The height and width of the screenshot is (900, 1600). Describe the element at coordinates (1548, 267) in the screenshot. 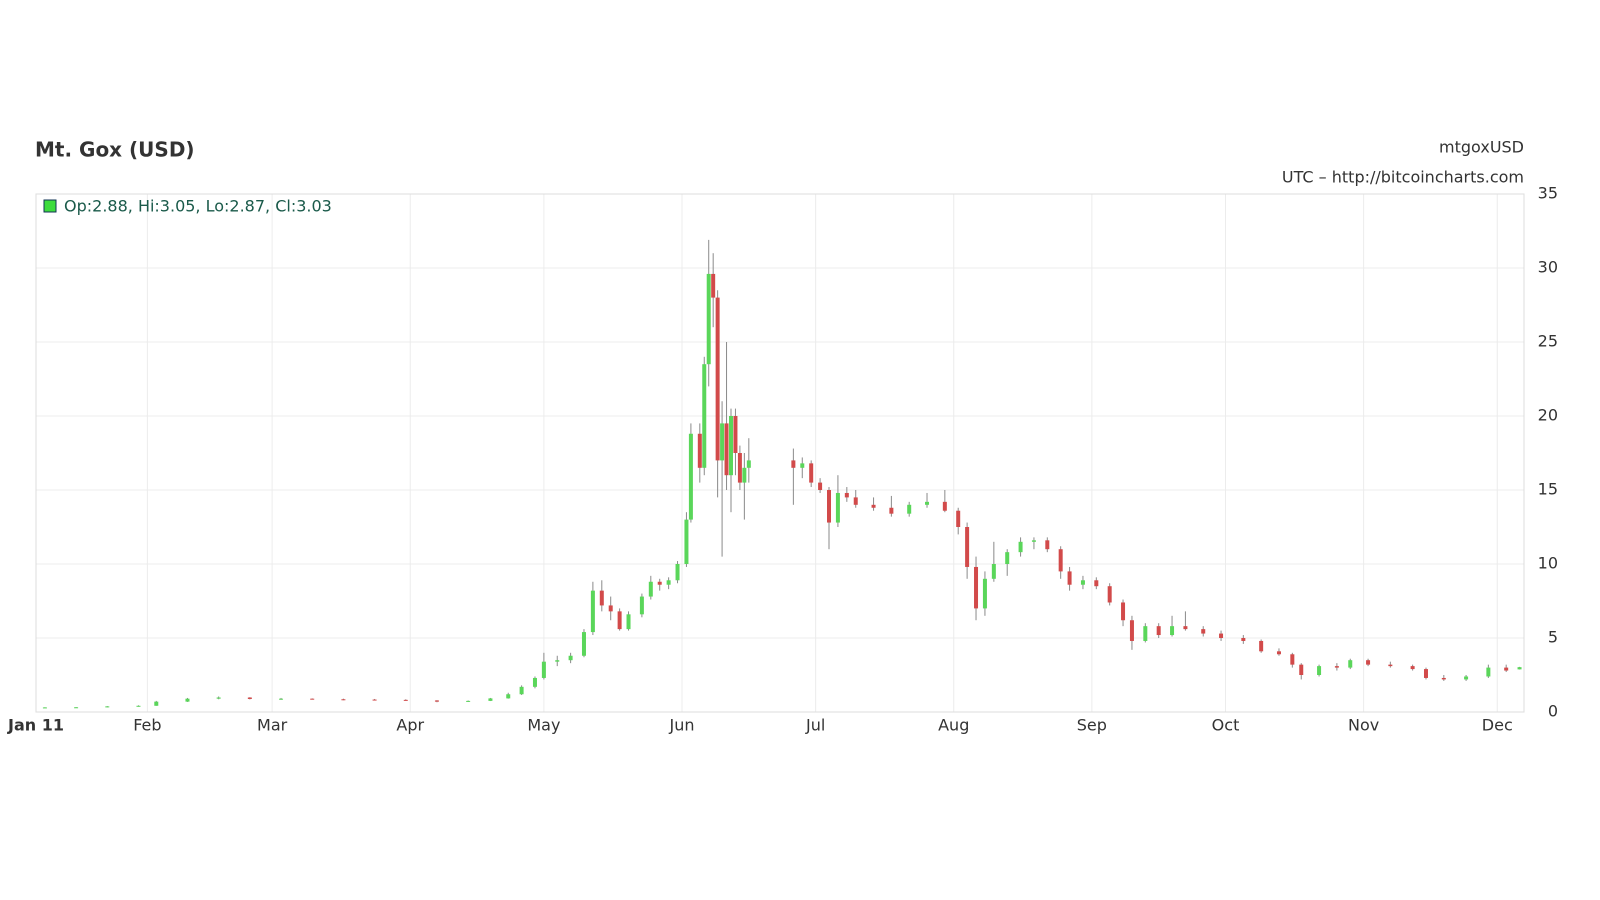

I see `y-tick-label: 30` at that location.